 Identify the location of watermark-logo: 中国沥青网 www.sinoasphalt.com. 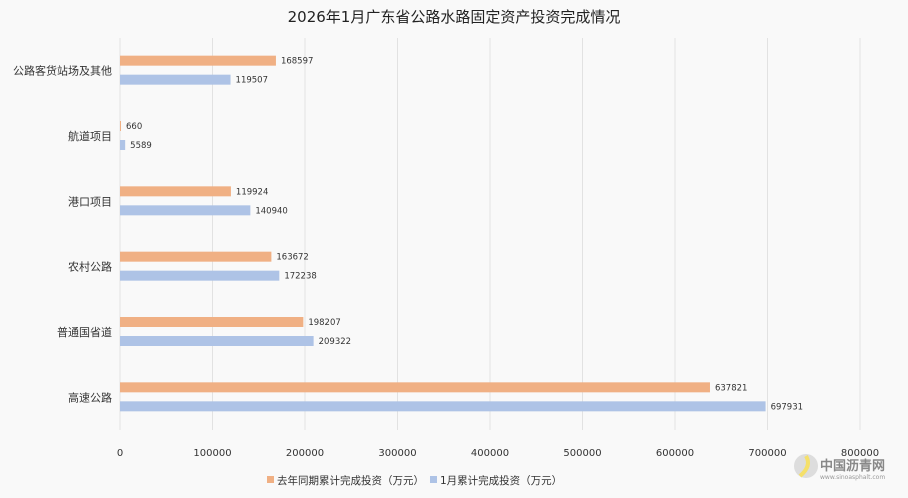
(839, 467).